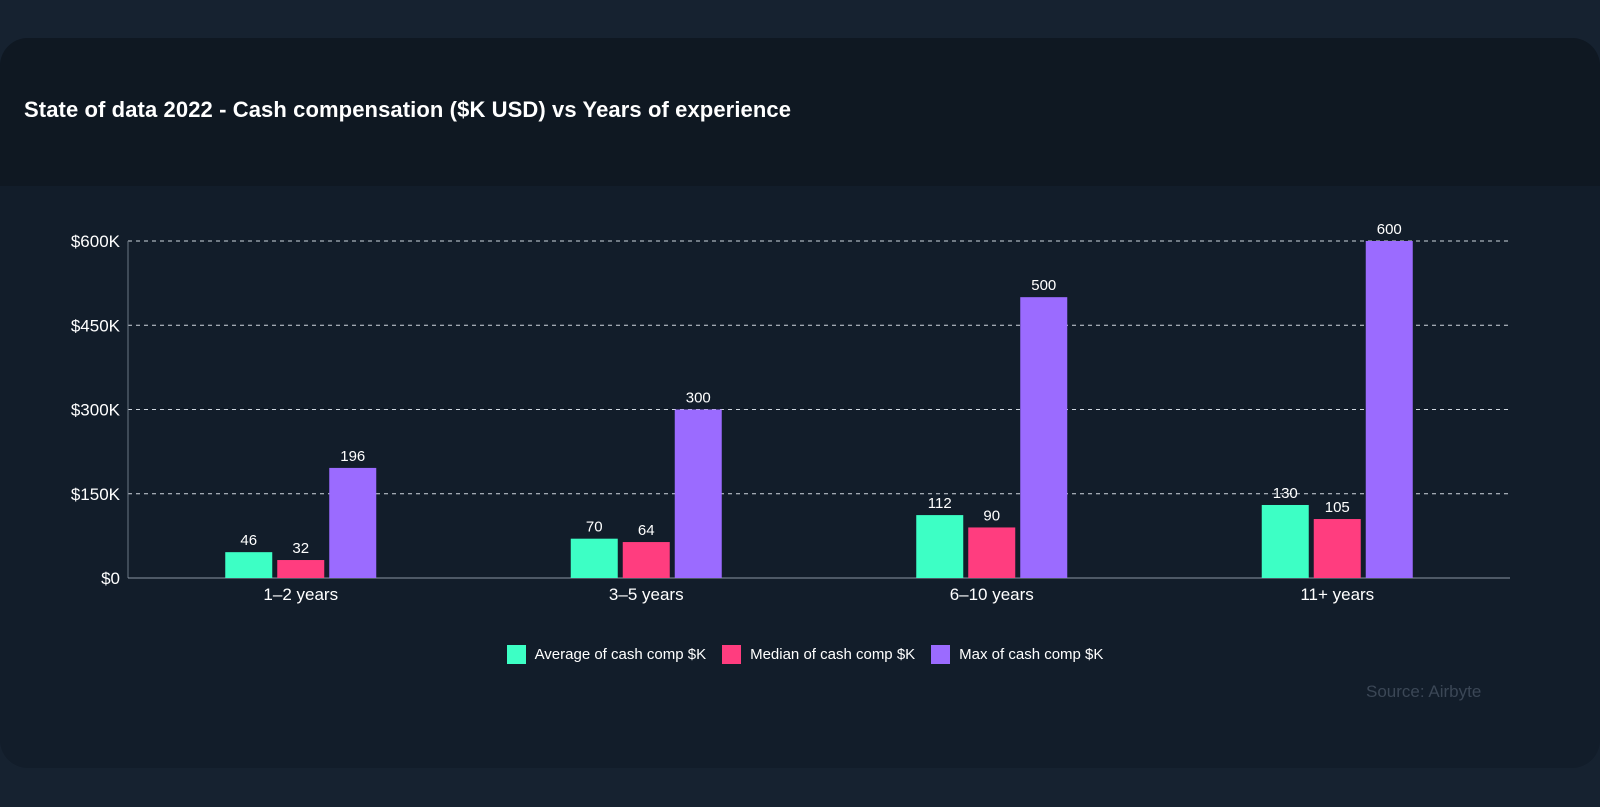 The width and height of the screenshot is (1600, 807). I want to click on data-label: 90, so click(991, 515).